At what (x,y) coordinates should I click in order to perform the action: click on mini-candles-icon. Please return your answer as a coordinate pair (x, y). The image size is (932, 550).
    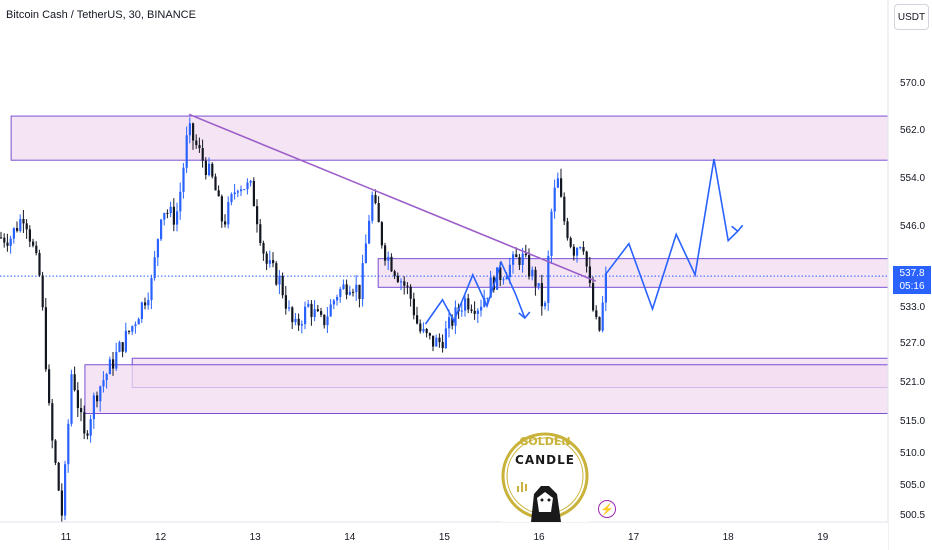
    Looking at the image, I should click on (522, 487).